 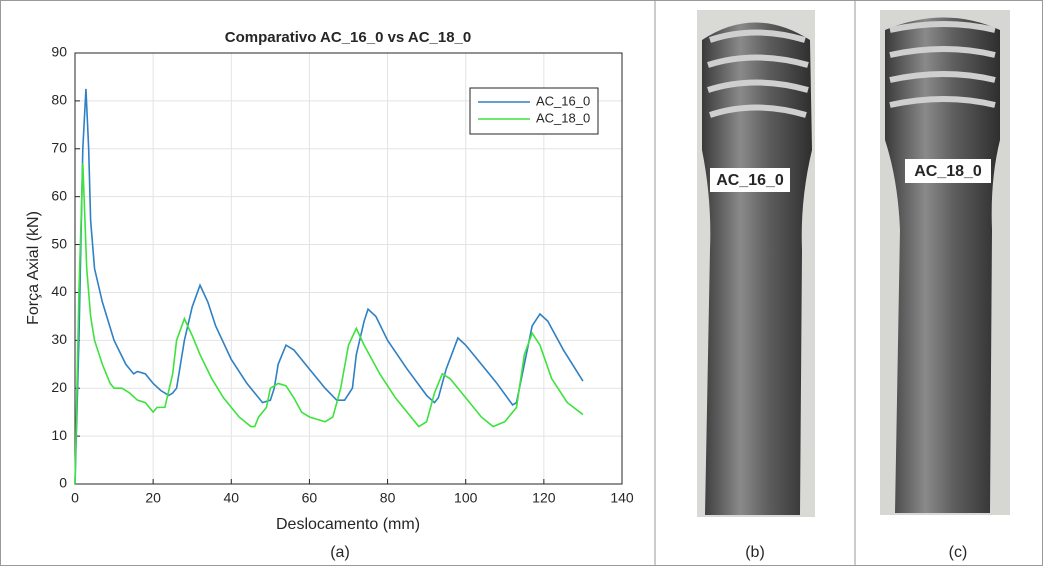 I want to click on legend-label: AC_18_0, so click(x=563, y=117).